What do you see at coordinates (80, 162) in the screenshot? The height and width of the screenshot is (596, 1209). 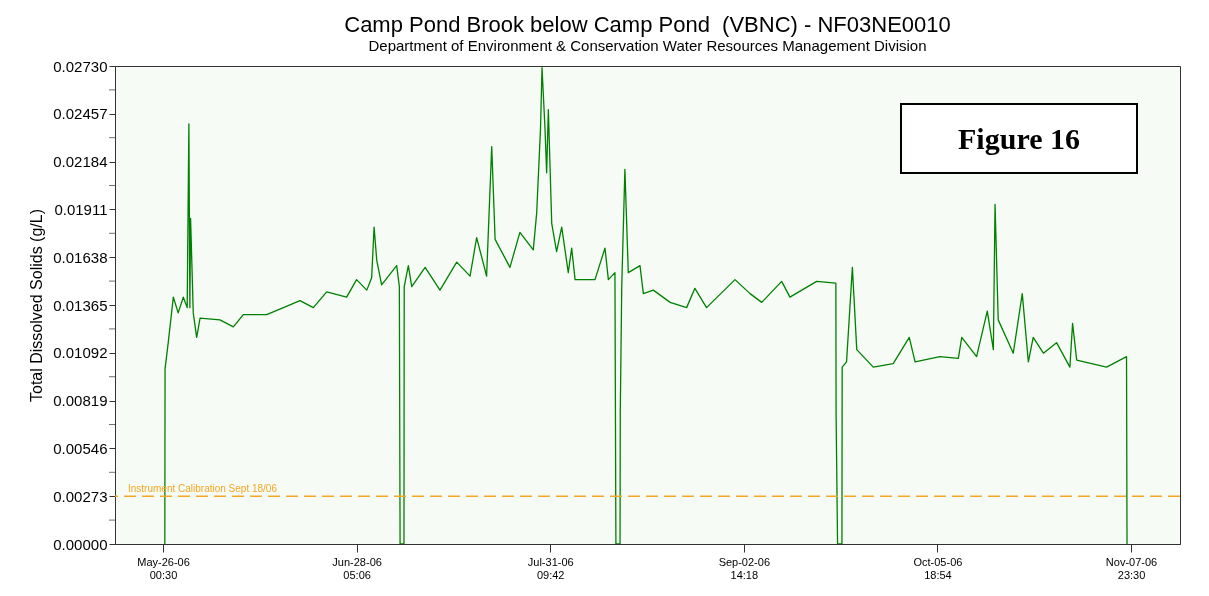 I see `y-tick-label: 0.02184` at bounding box center [80, 162].